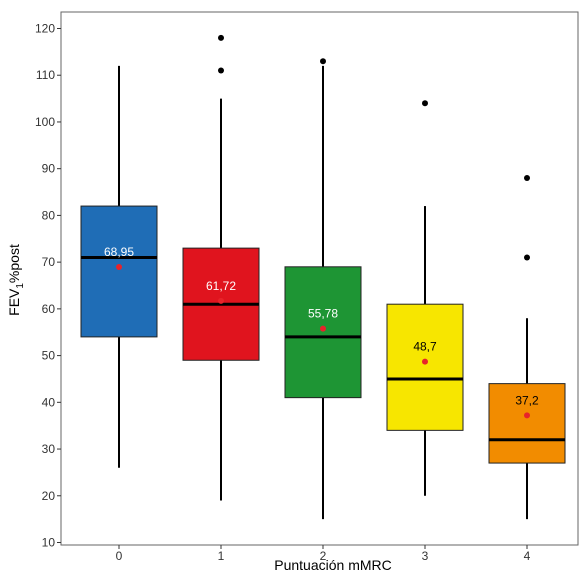  Describe the element at coordinates (119, 556) in the screenshot. I see `x-tick-label: 0` at that location.